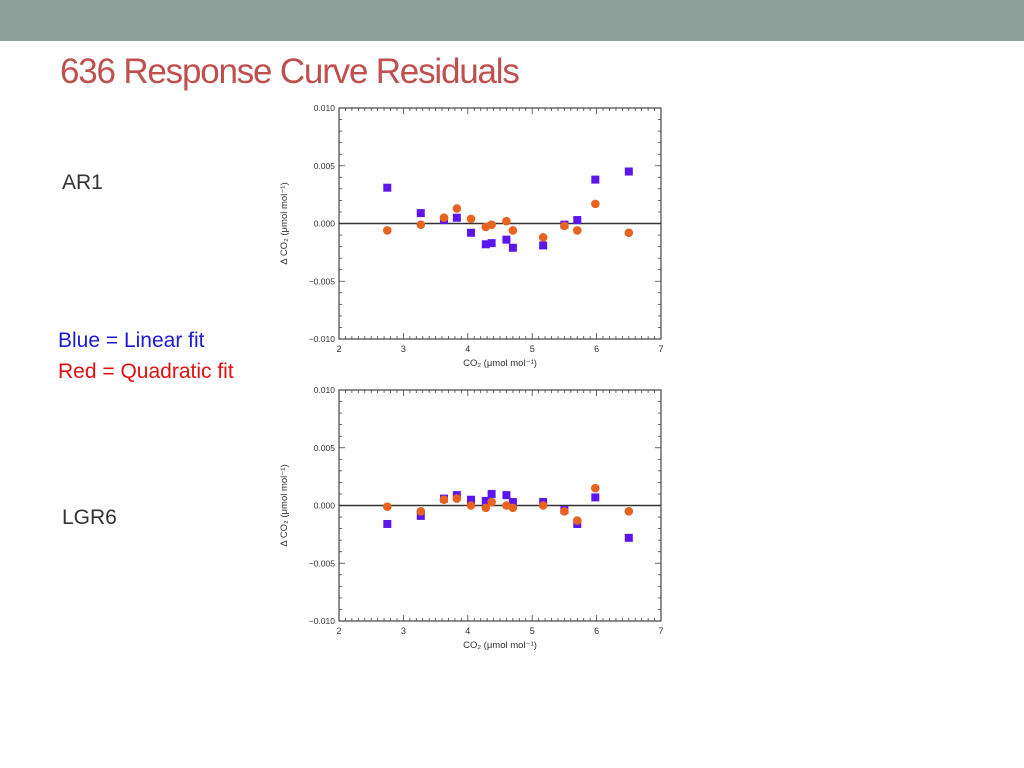 This screenshot has height=768, width=1024. I want to click on panel-label-ar1: AR1, so click(82, 182).